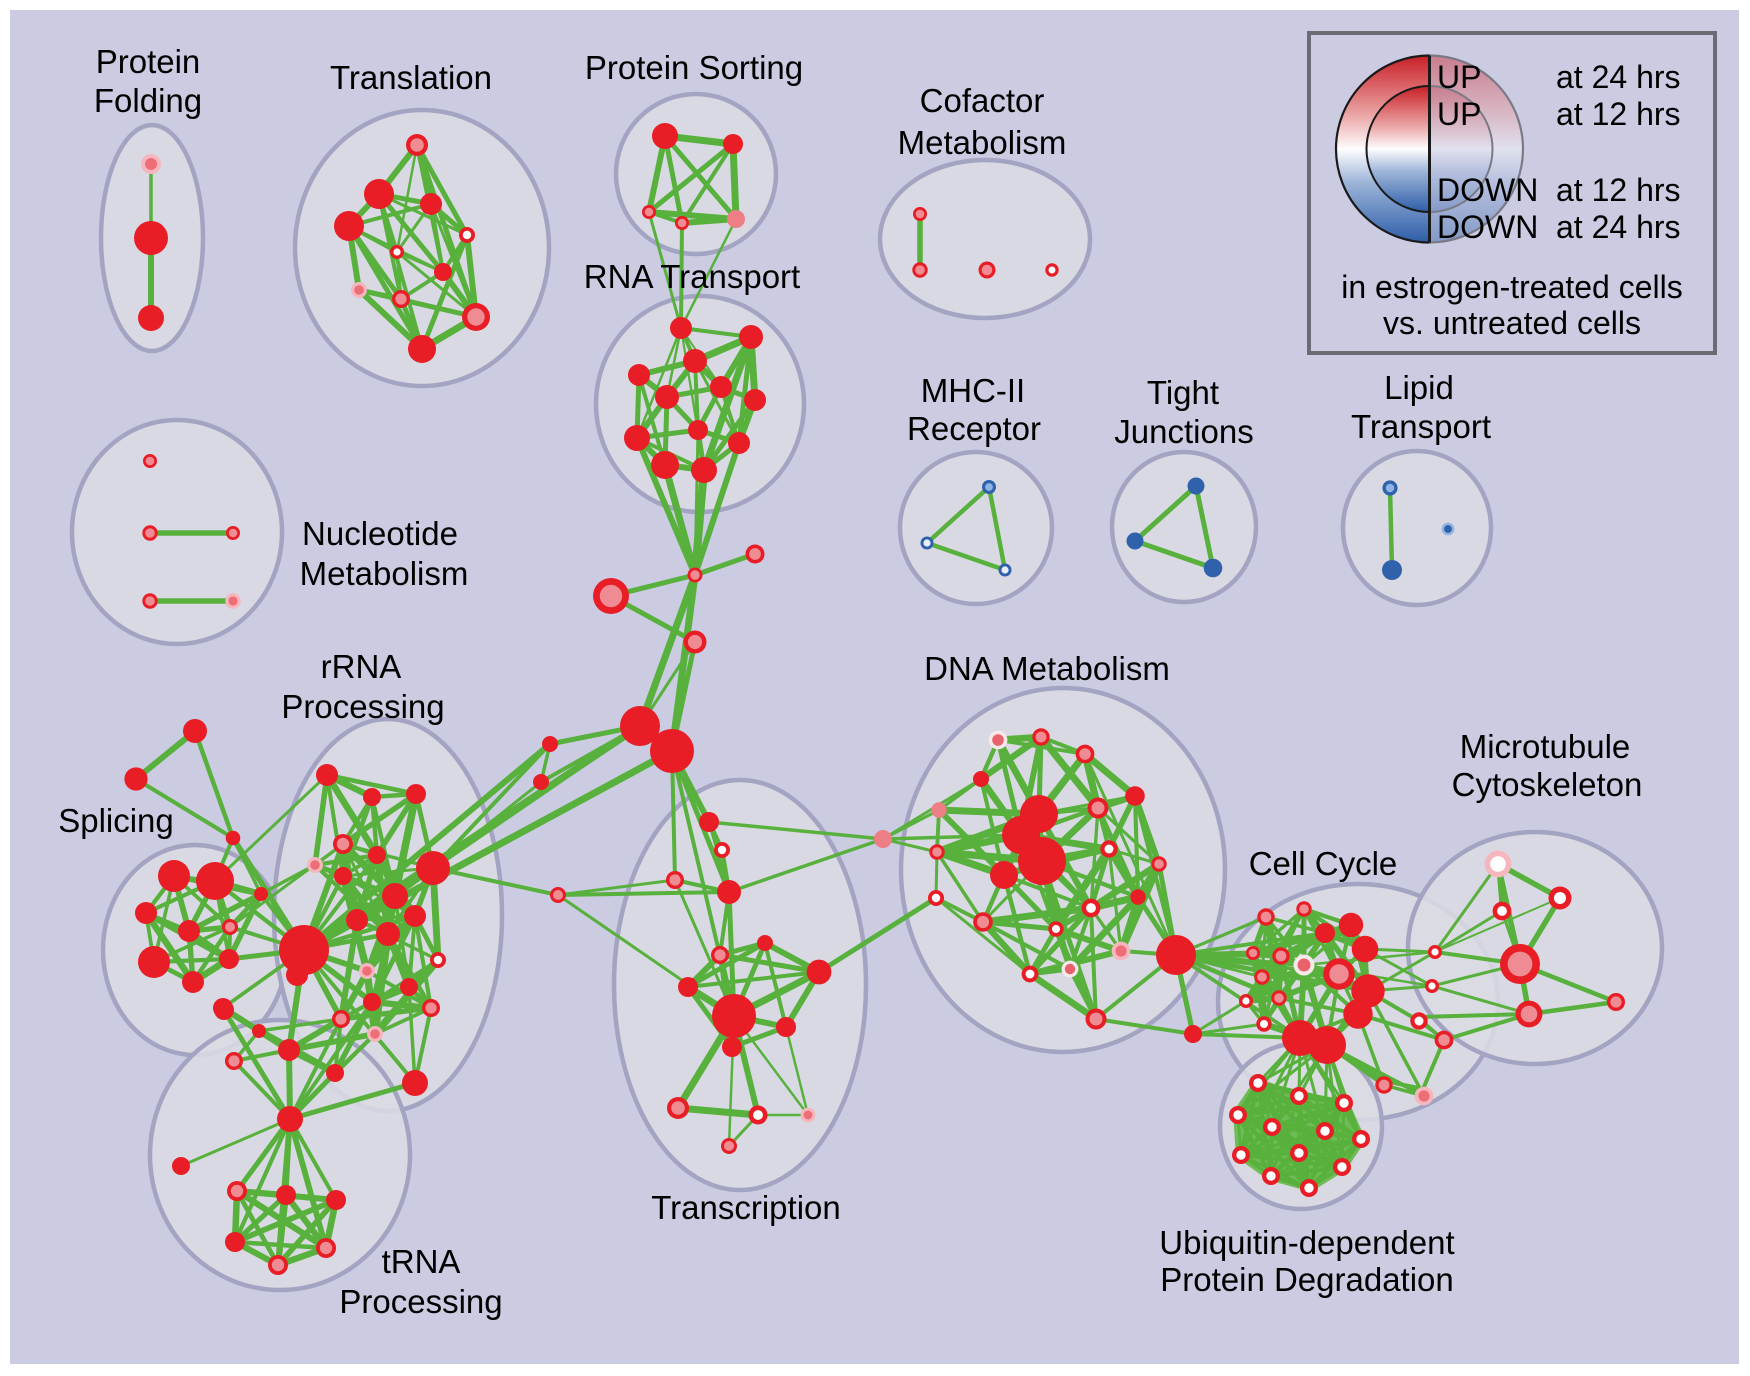  What do you see at coordinates (1047, 668) in the screenshot?
I see `svg-text: DNA Metabolism` at bounding box center [1047, 668].